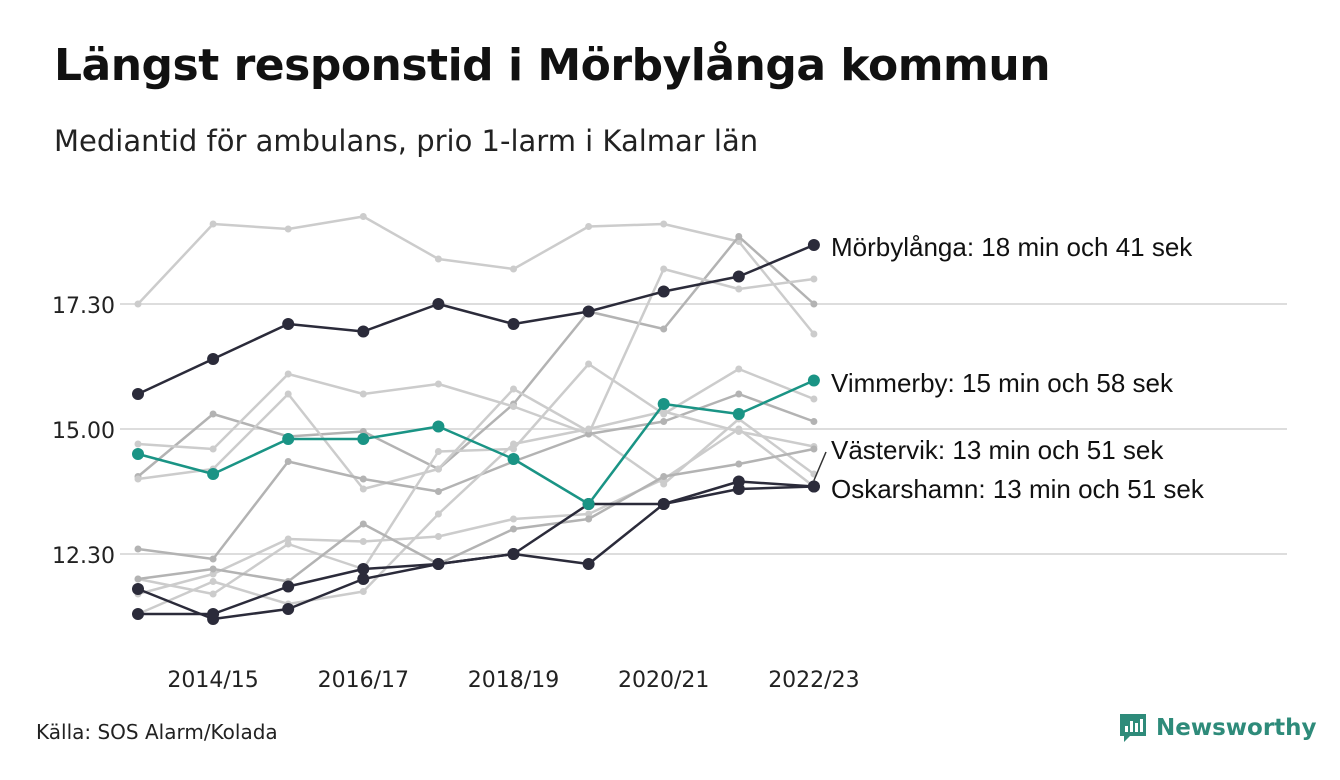  Describe the element at coordinates (363, 680) in the screenshot. I see `x-tick-label: 2016/17` at that location.